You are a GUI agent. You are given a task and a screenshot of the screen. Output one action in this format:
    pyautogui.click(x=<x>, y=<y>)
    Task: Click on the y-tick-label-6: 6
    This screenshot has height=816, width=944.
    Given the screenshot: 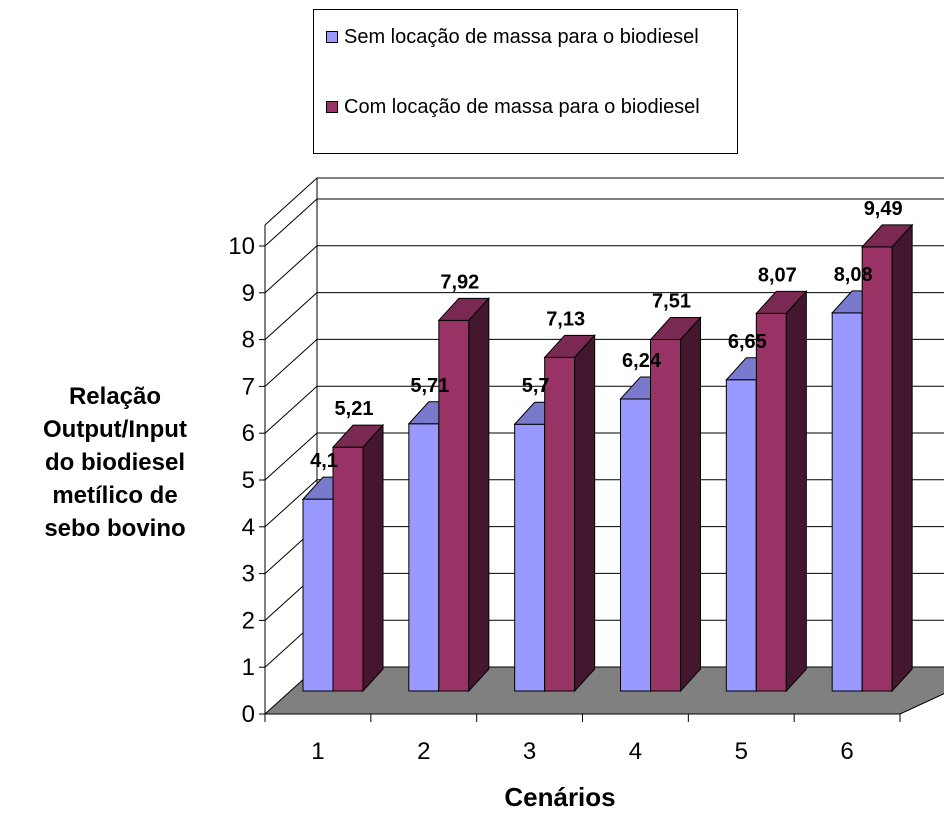 What is the action you would take?
    pyautogui.click(x=248, y=433)
    